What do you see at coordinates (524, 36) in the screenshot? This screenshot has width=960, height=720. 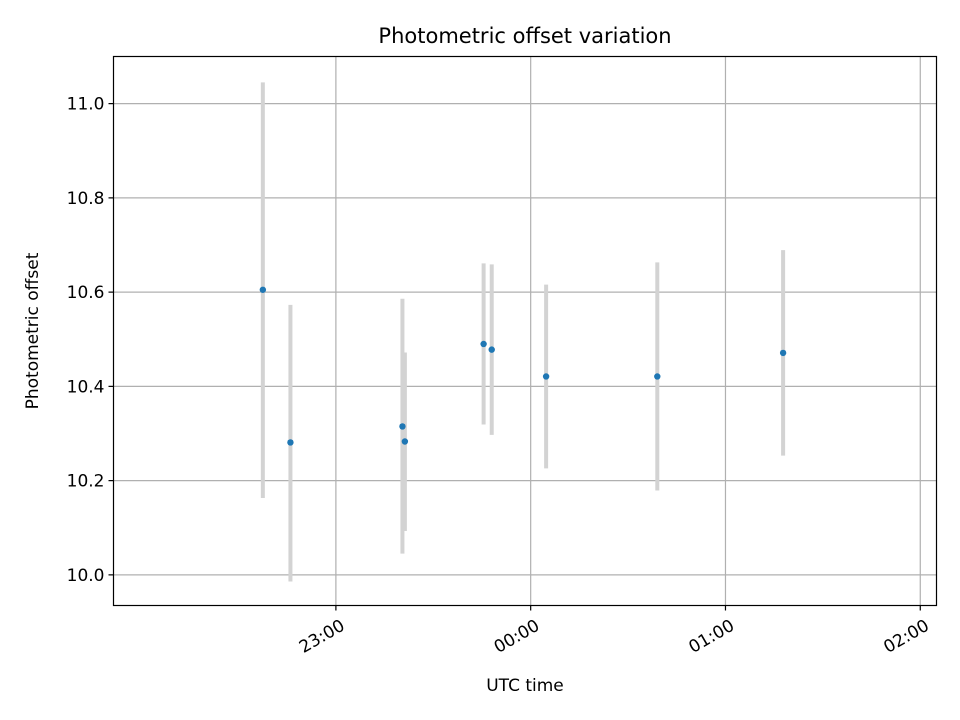 I see `chart-title: Photometric offset variation` at bounding box center [524, 36].